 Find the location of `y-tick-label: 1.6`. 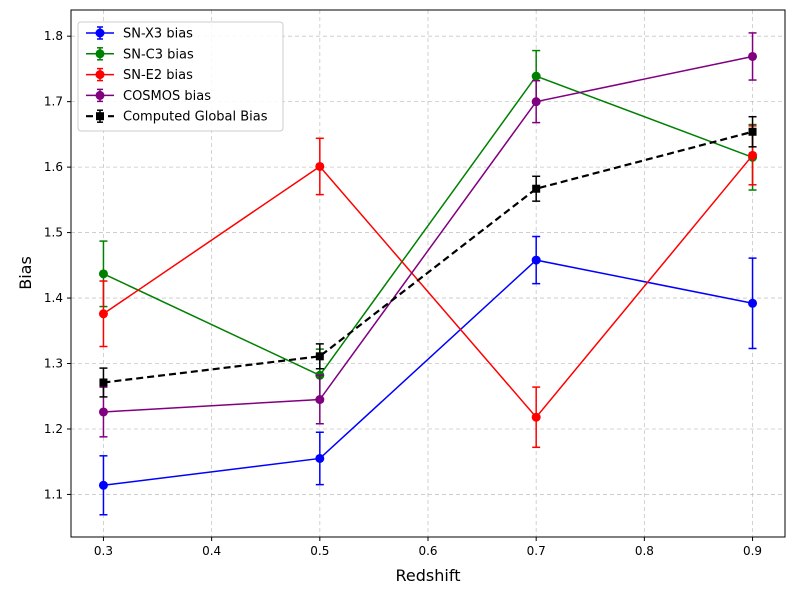

y-tick-label: 1.6 is located at coordinates (53, 167).